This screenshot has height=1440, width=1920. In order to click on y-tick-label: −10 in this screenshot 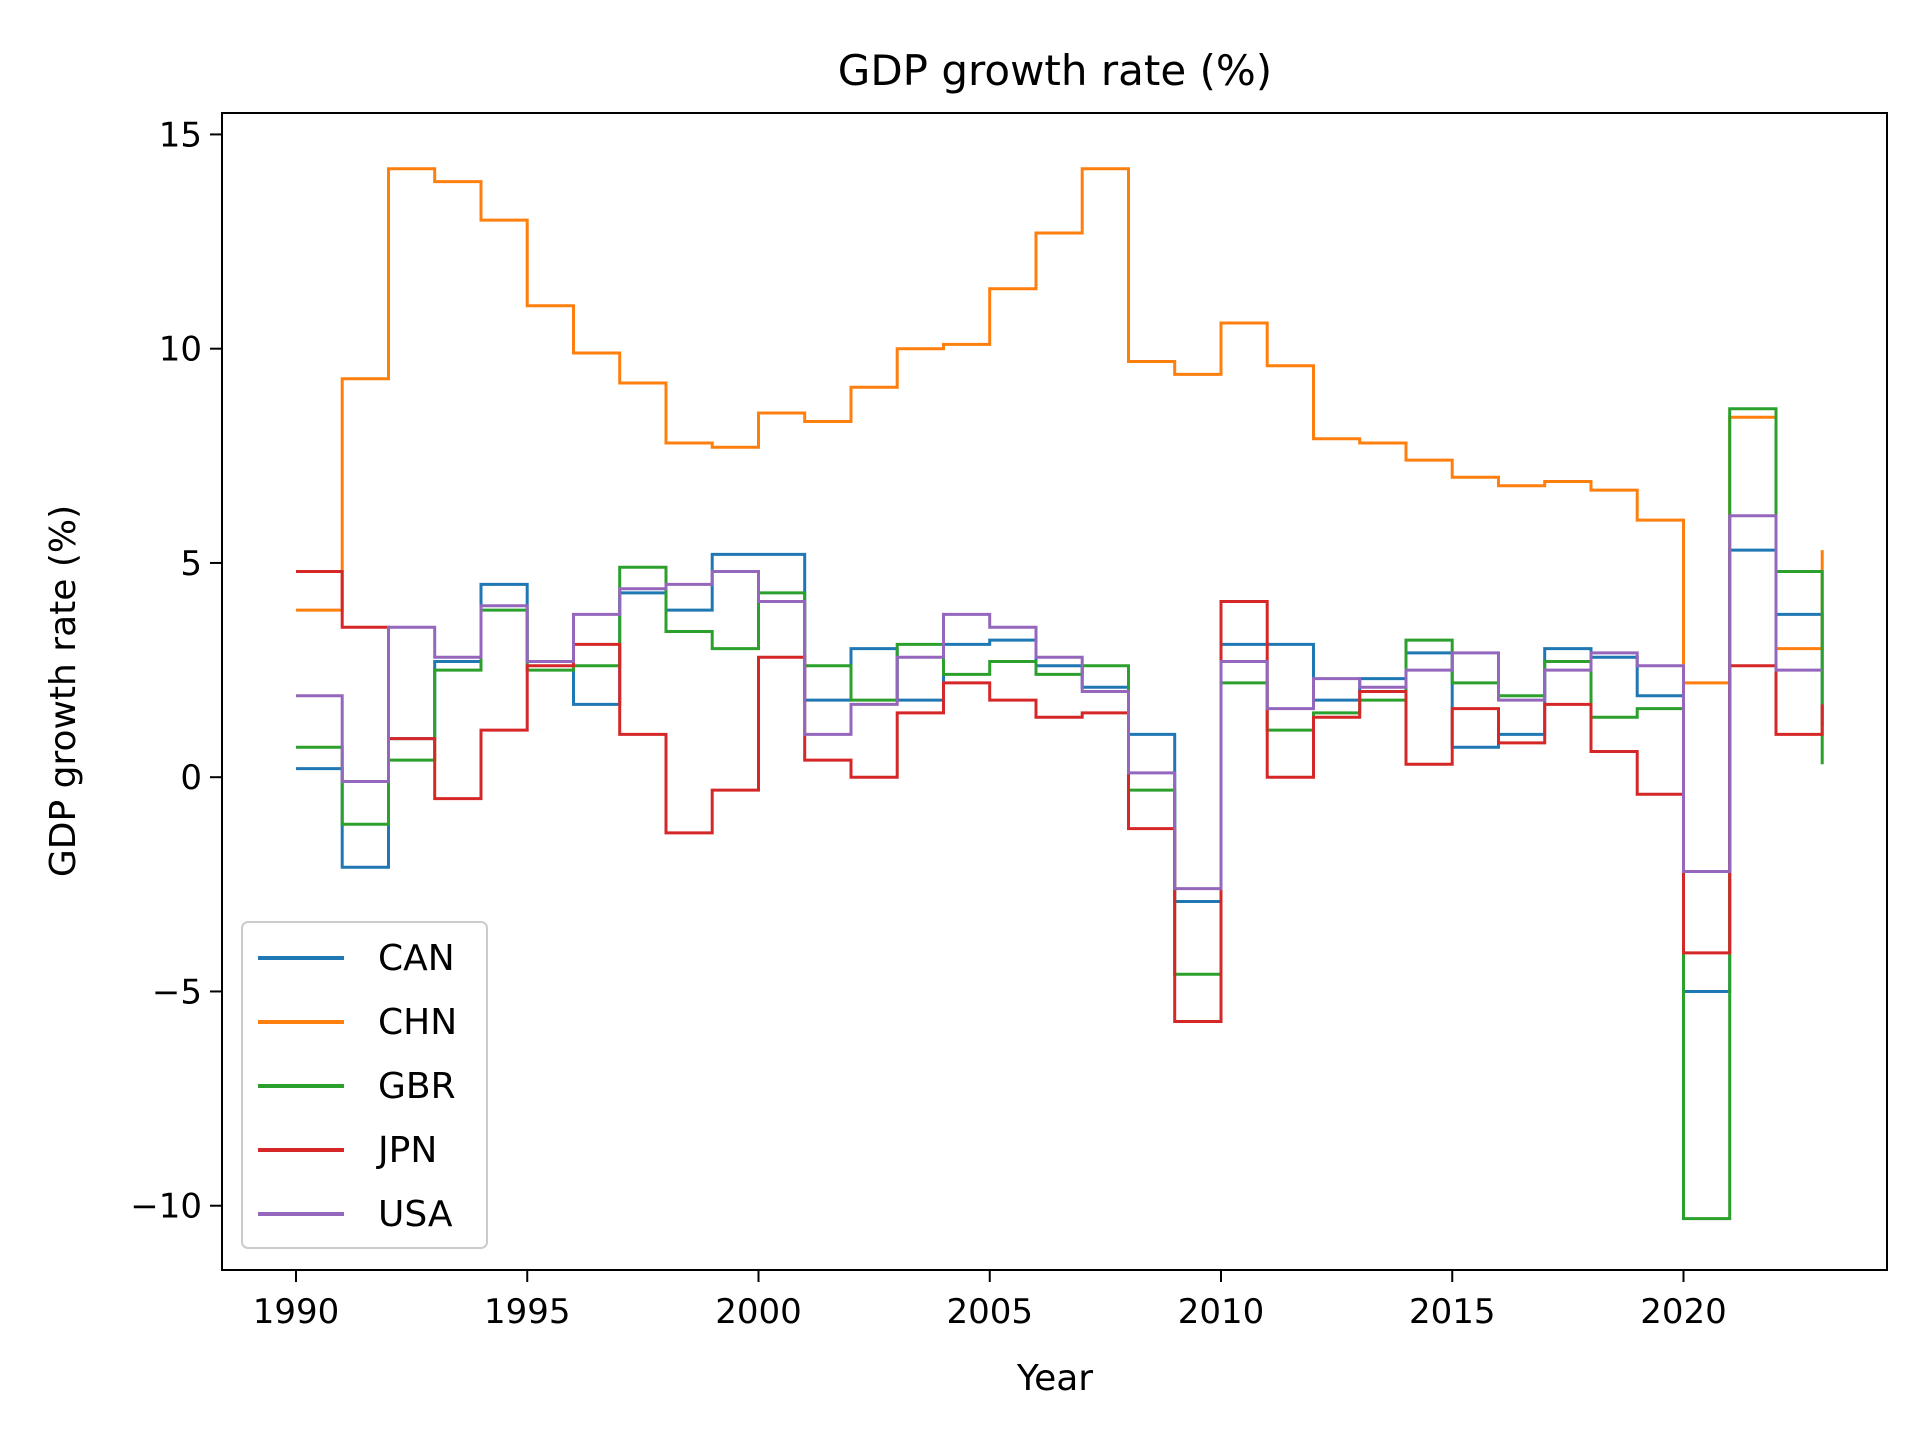, I will do `click(166, 1207)`.